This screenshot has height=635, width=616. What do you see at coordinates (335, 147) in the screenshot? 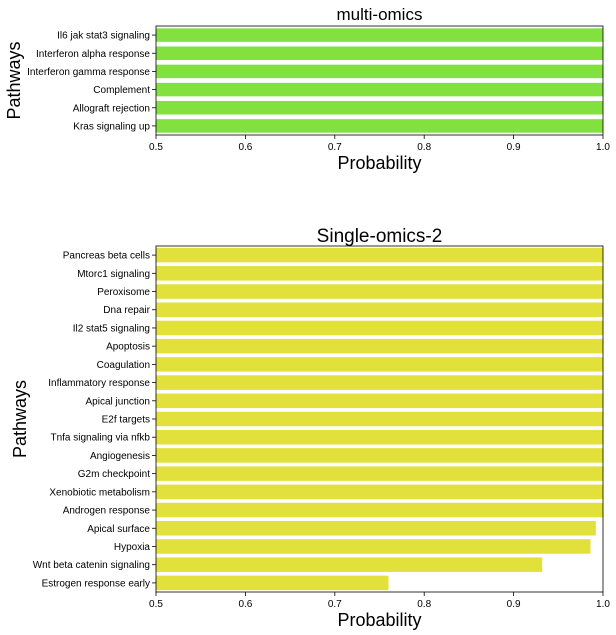
I see `chart1-x-tick-label: 0.7` at bounding box center [335, 147].